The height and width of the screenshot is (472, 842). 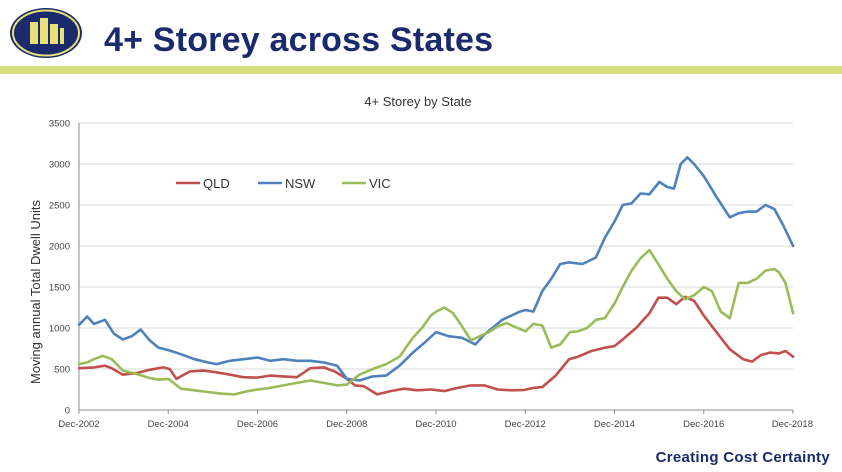 I want to click on company-logo, so click(x=46, y=33).